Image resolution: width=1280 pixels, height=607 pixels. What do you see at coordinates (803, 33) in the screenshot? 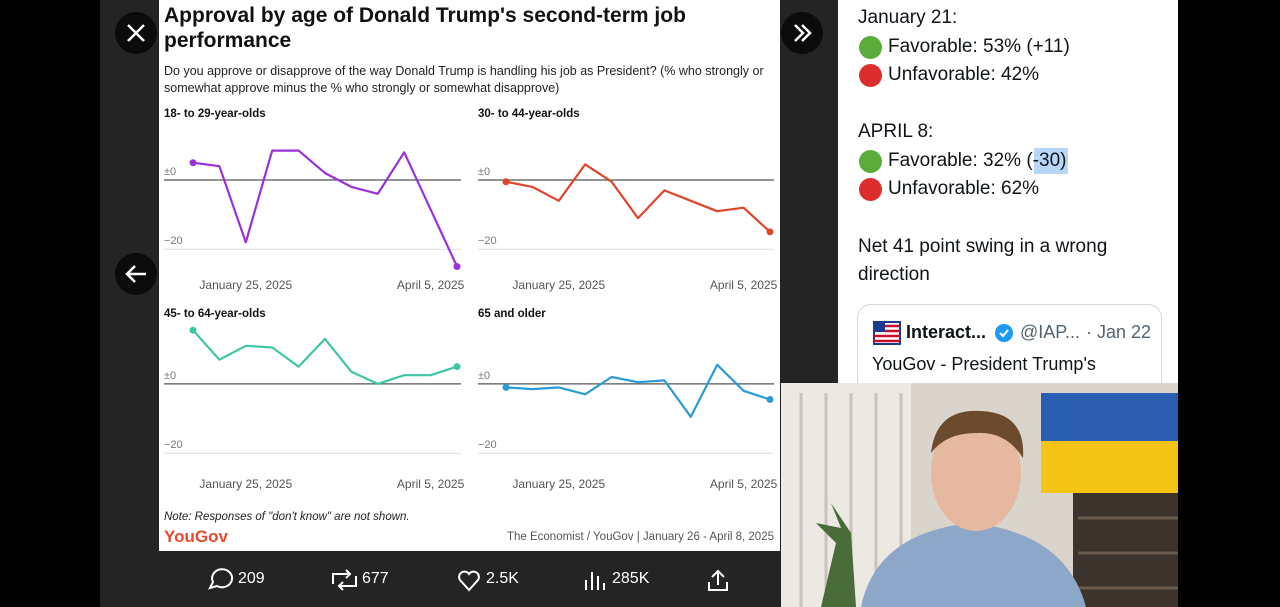
I see `expand-icon` at bounding box center [803, 33].